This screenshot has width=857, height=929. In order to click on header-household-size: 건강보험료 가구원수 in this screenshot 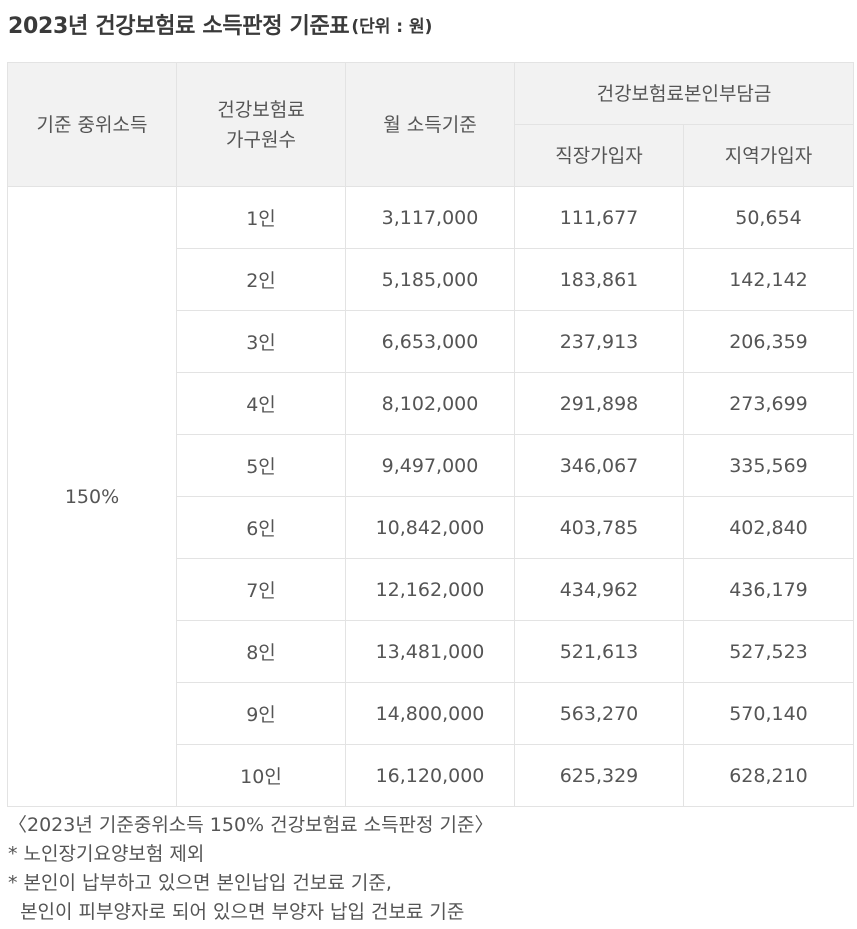, I will do `click(261, 124)`.